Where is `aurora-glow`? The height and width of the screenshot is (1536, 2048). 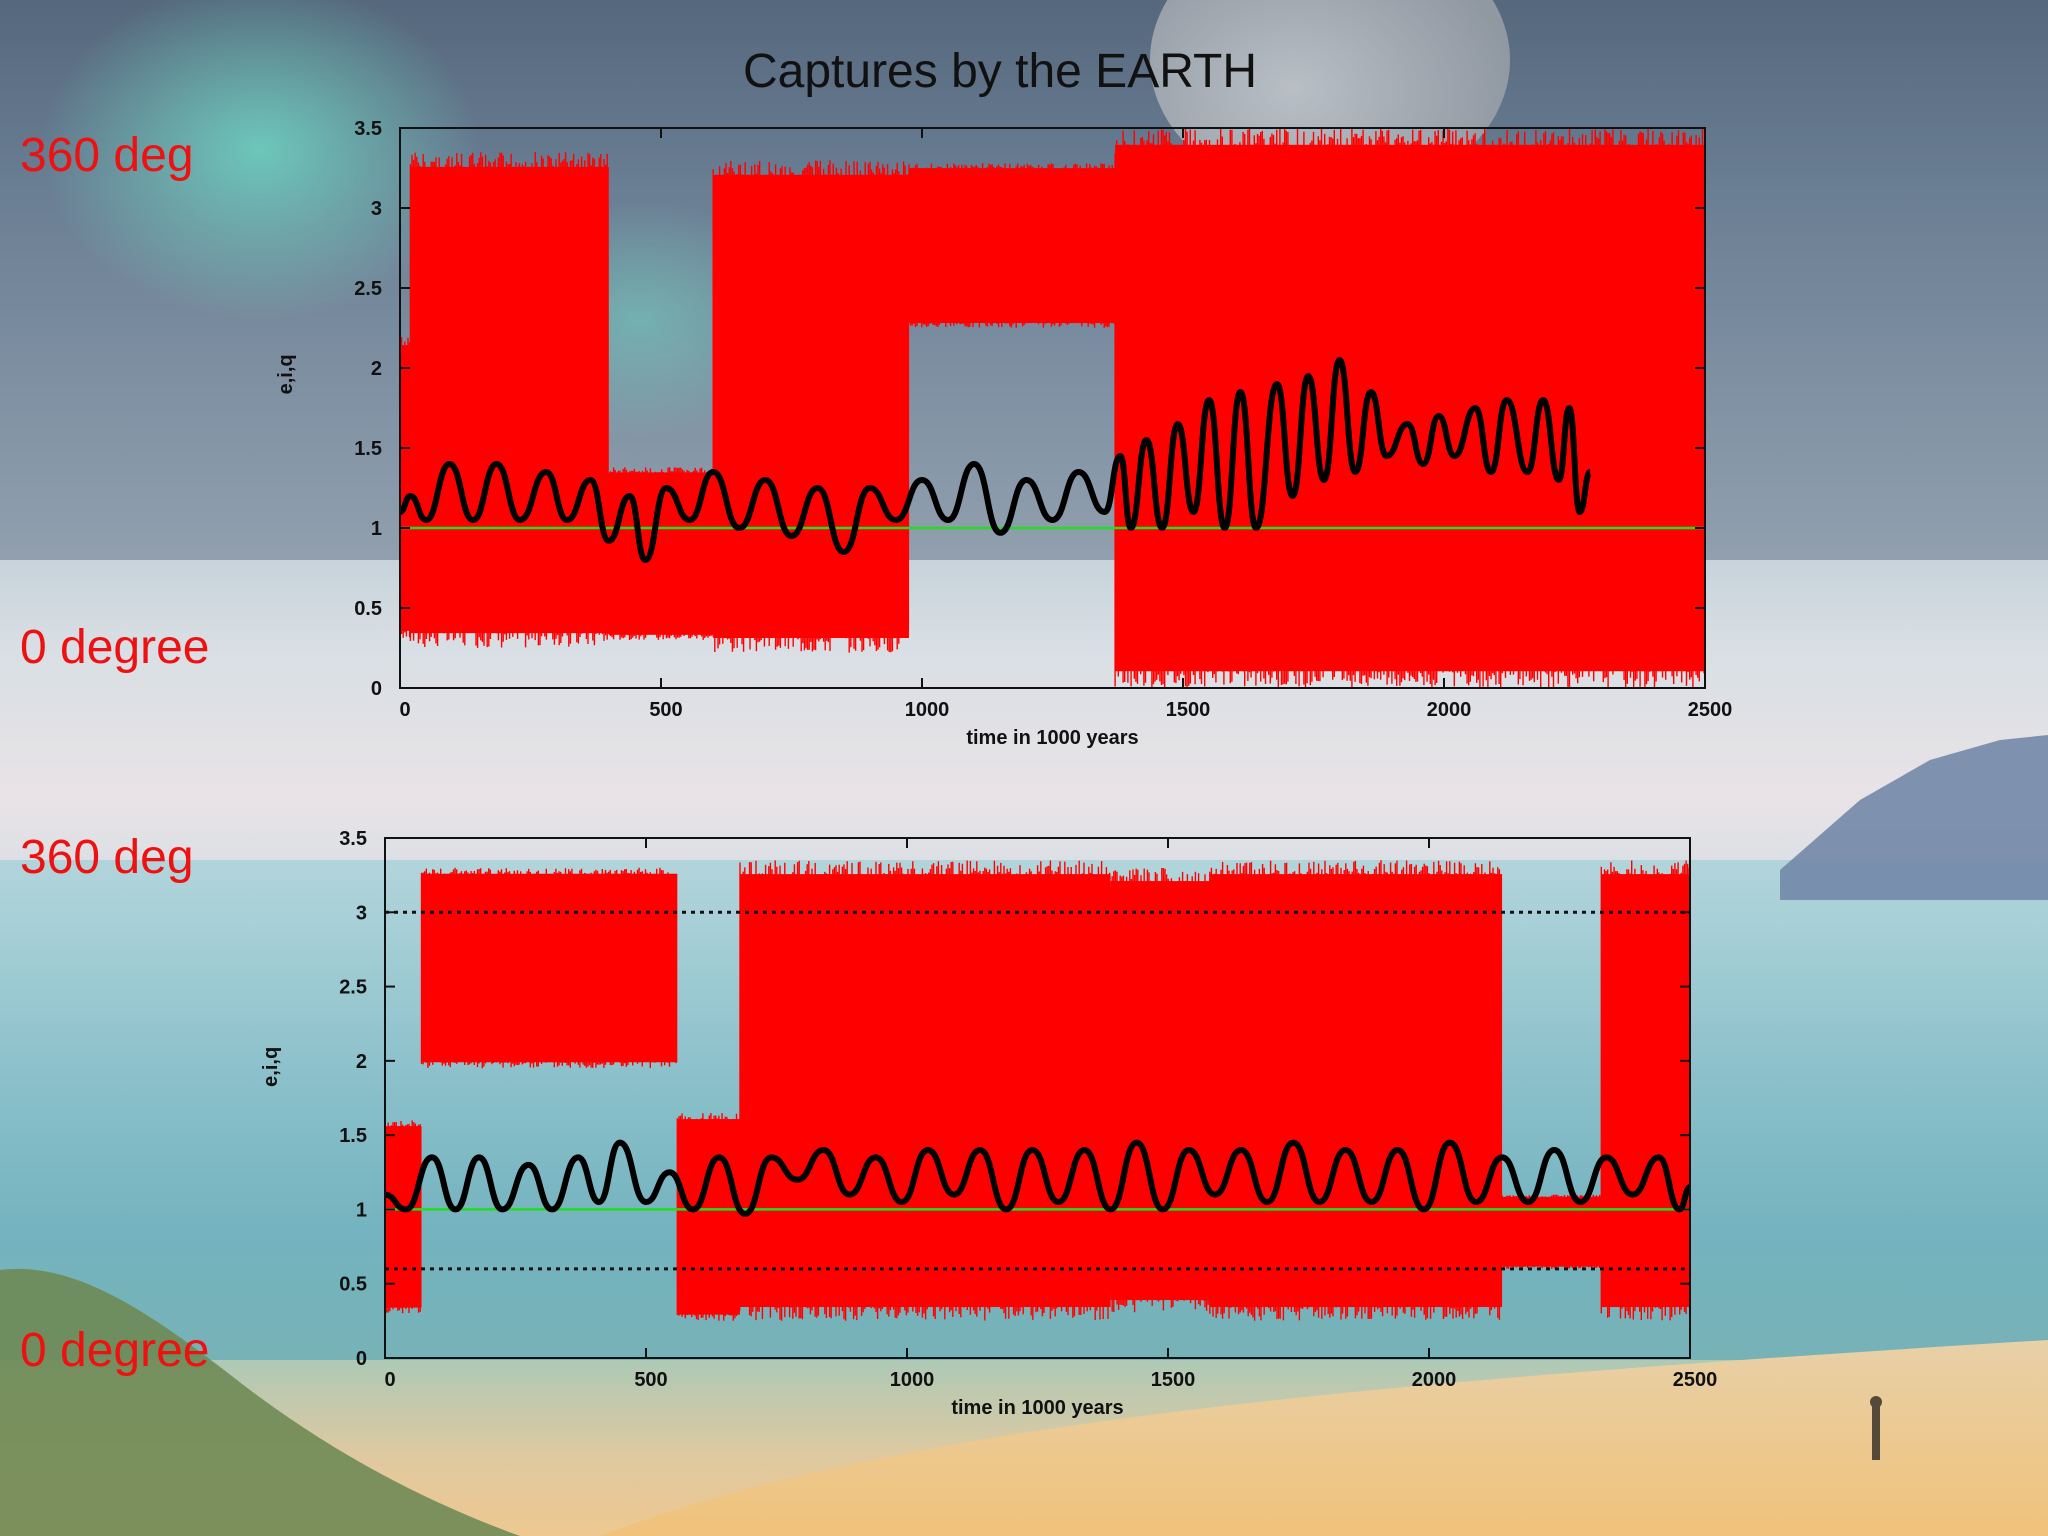 aurora-glow is located at coordinates (260, 160).